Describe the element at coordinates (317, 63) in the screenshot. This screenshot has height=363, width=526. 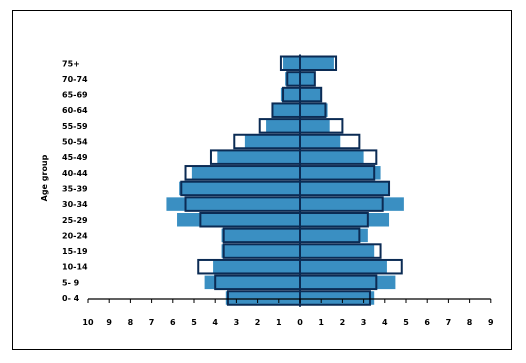
I see `filled-bar-right-75+` at that location.